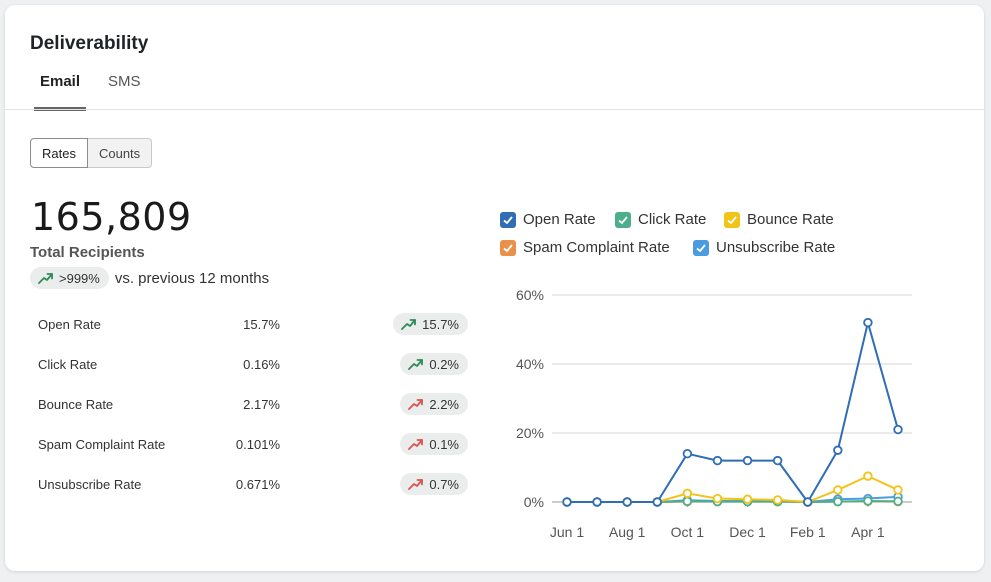 The height and width of the screenshot is (582, 991). I want to click on y-tick-label: 0%, so click(534, 502).